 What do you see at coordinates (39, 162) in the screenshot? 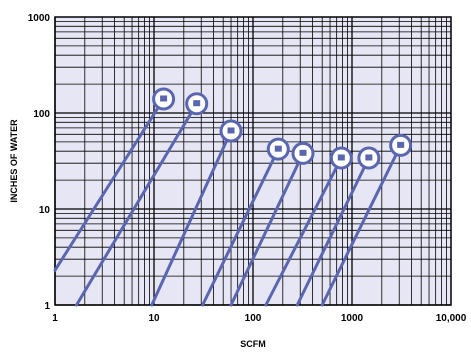
I see `y-tick-labels: 1 10 100 1000` at bounding box center [39, 162].